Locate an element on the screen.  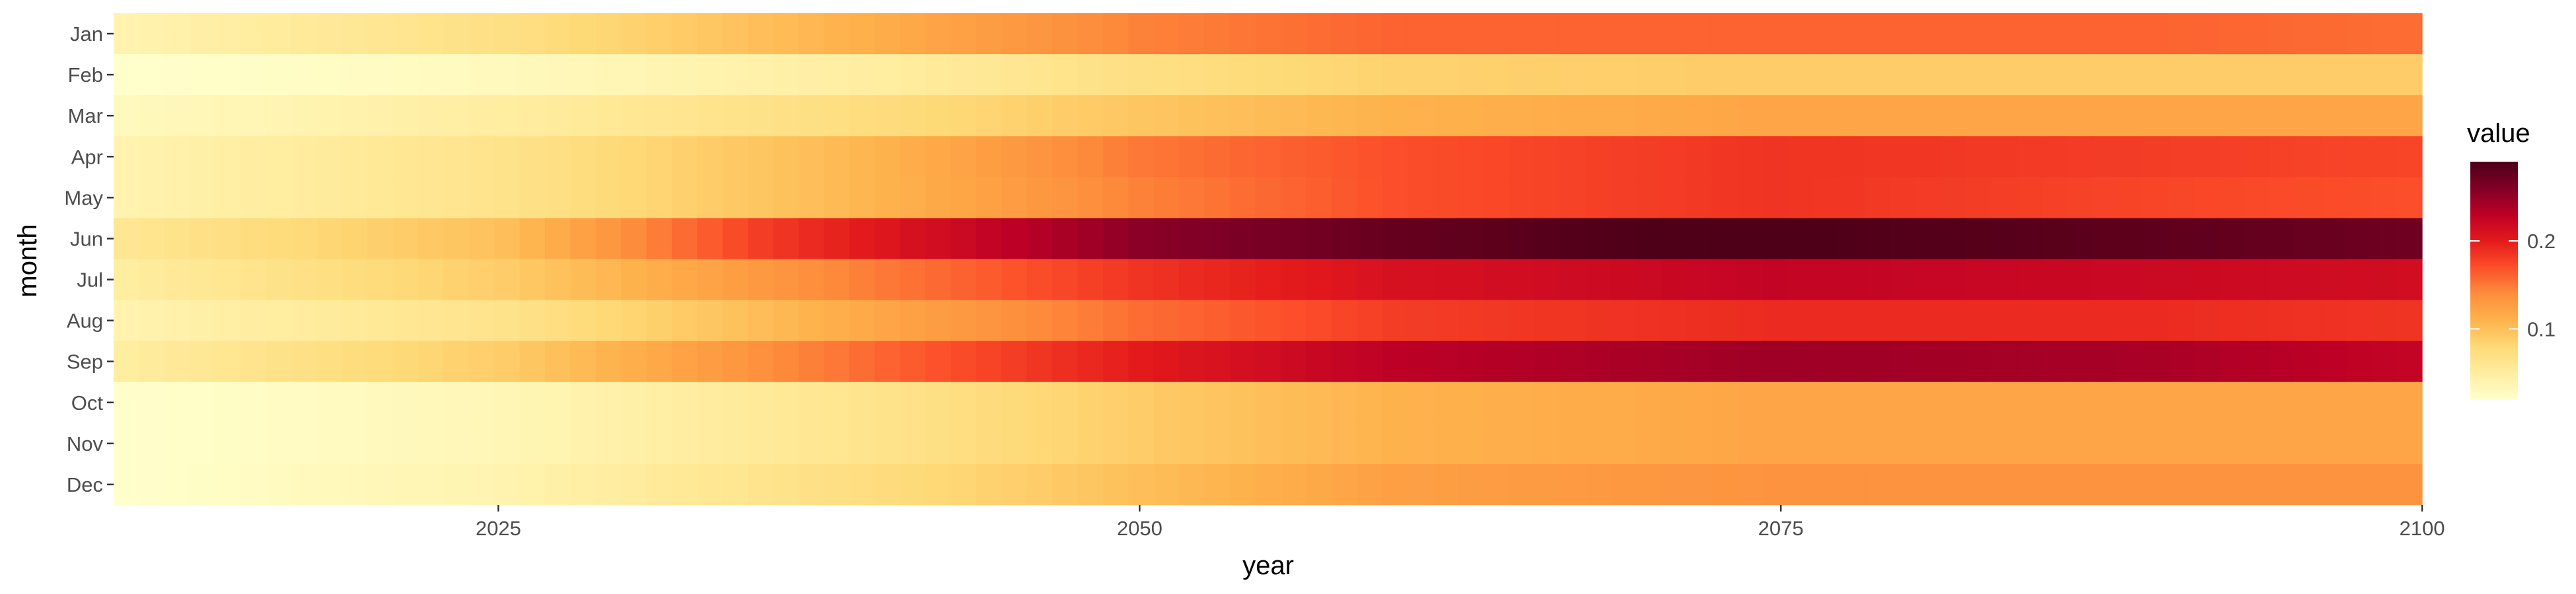
y-tick-label: Dec is located at coordinates (85, 485).